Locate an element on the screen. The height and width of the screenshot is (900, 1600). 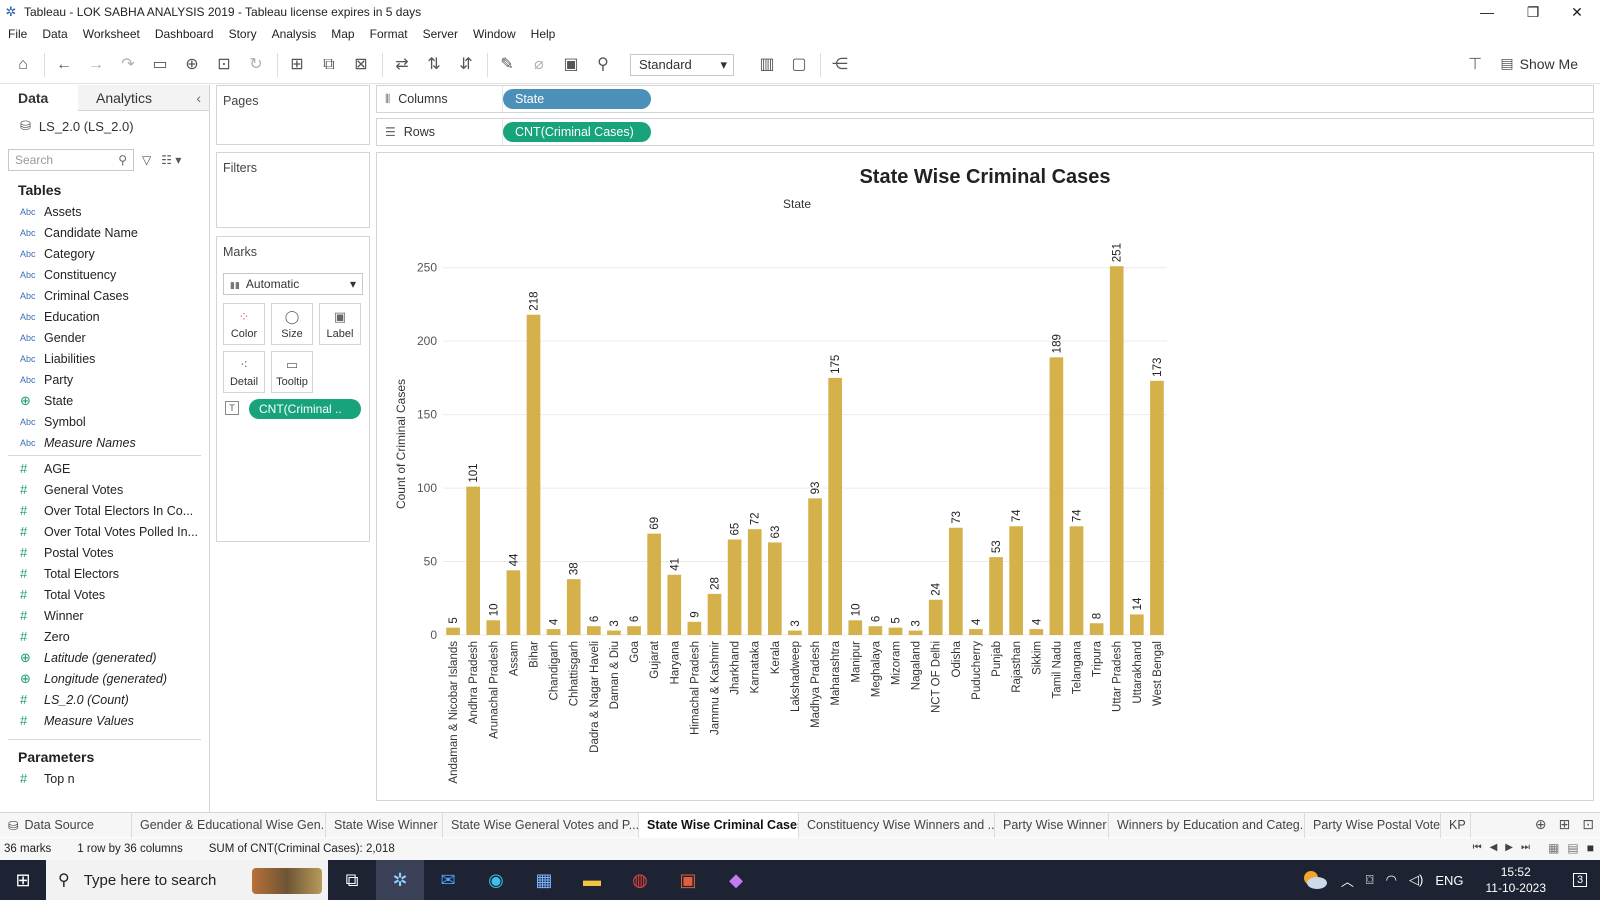
menu-worksheet: Worksheet is located at coordinates (111, 34).